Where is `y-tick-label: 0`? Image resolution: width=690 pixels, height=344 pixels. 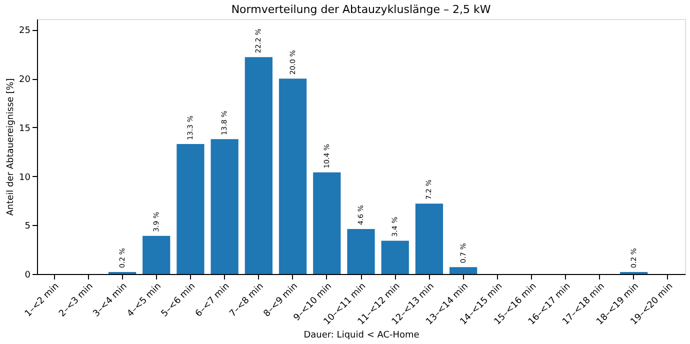
y-tick-label: 0 is located at coordinates (27, 275).